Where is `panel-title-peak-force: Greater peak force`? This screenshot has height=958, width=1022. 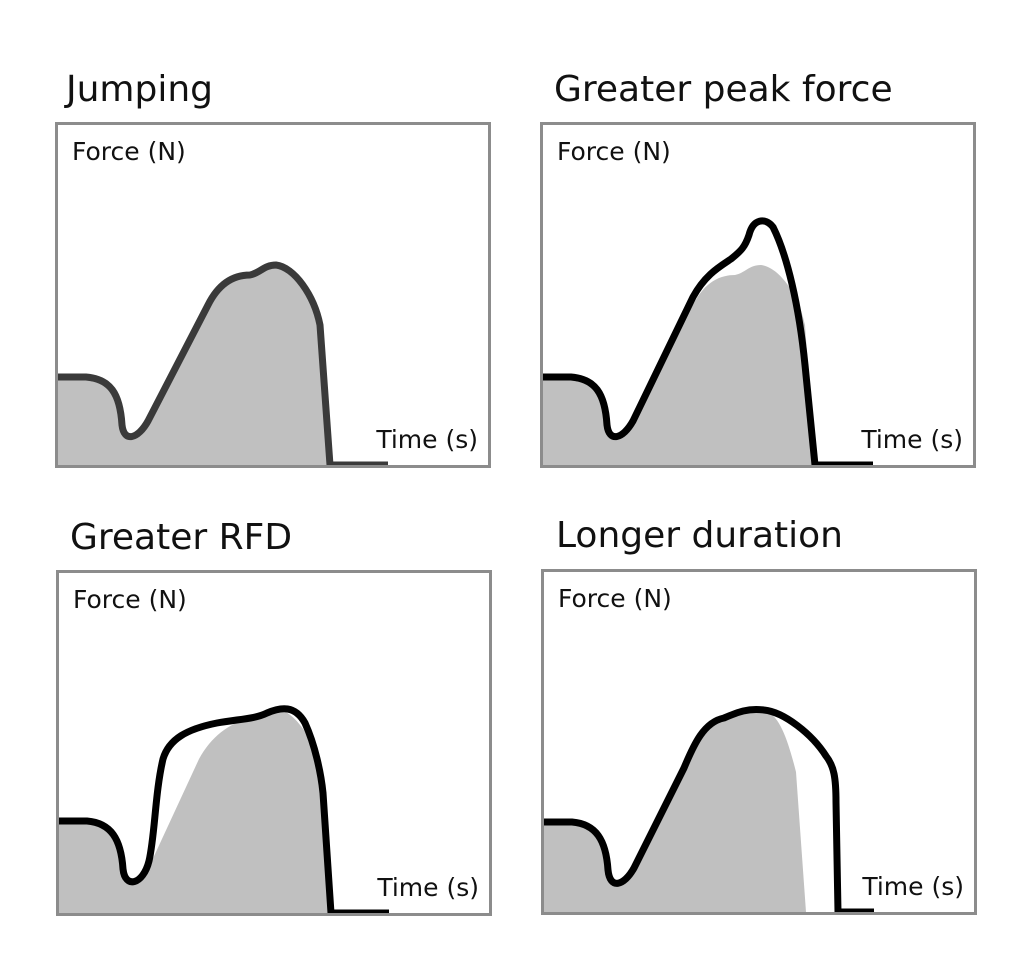
panel-title-peak-force: Greater peak force is located at coordinates (723, 89).